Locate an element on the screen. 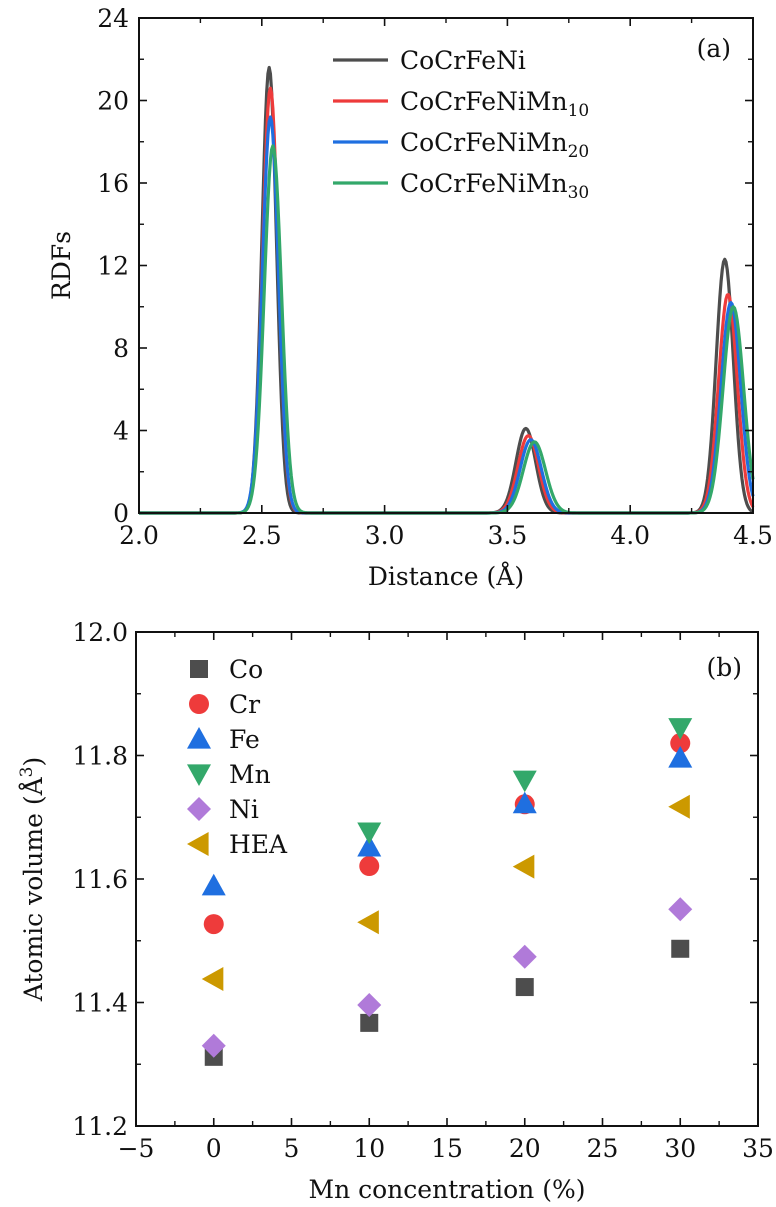 The width and height of the screenshot is (776, 1207). legend-label: CoCrFeNiMn30 is located at coordinates (494, 186).